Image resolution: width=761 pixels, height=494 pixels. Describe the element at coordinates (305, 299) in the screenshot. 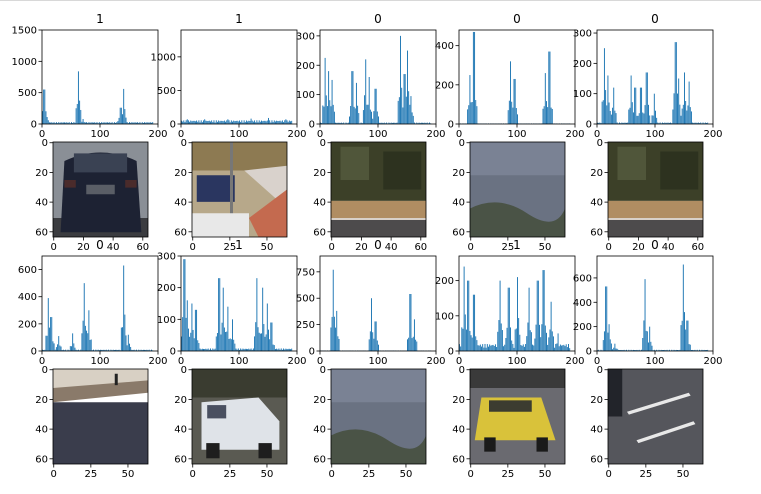

I see `y-tick-label: 500` at that location.